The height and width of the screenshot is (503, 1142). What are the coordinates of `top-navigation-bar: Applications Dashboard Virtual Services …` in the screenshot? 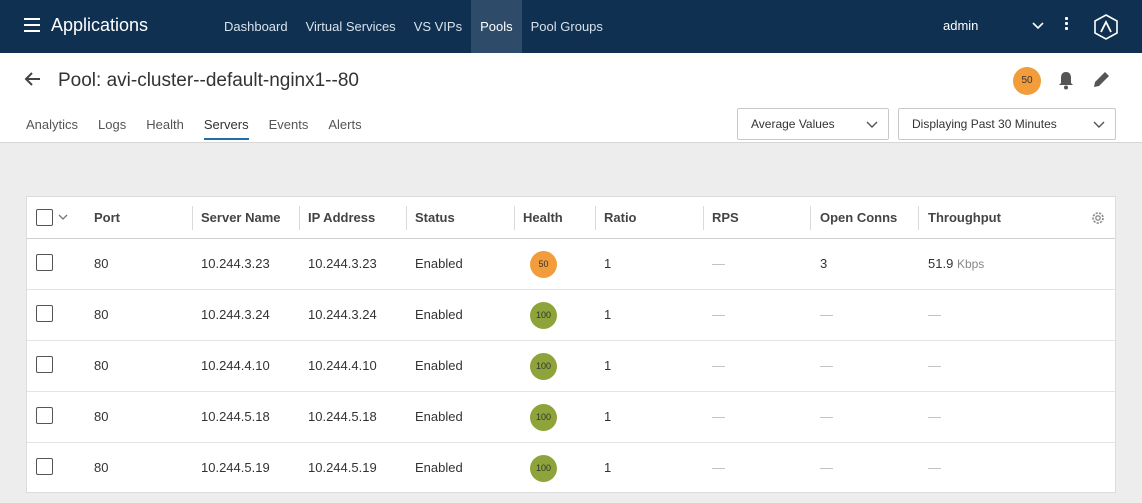 It's located at (571, 26).